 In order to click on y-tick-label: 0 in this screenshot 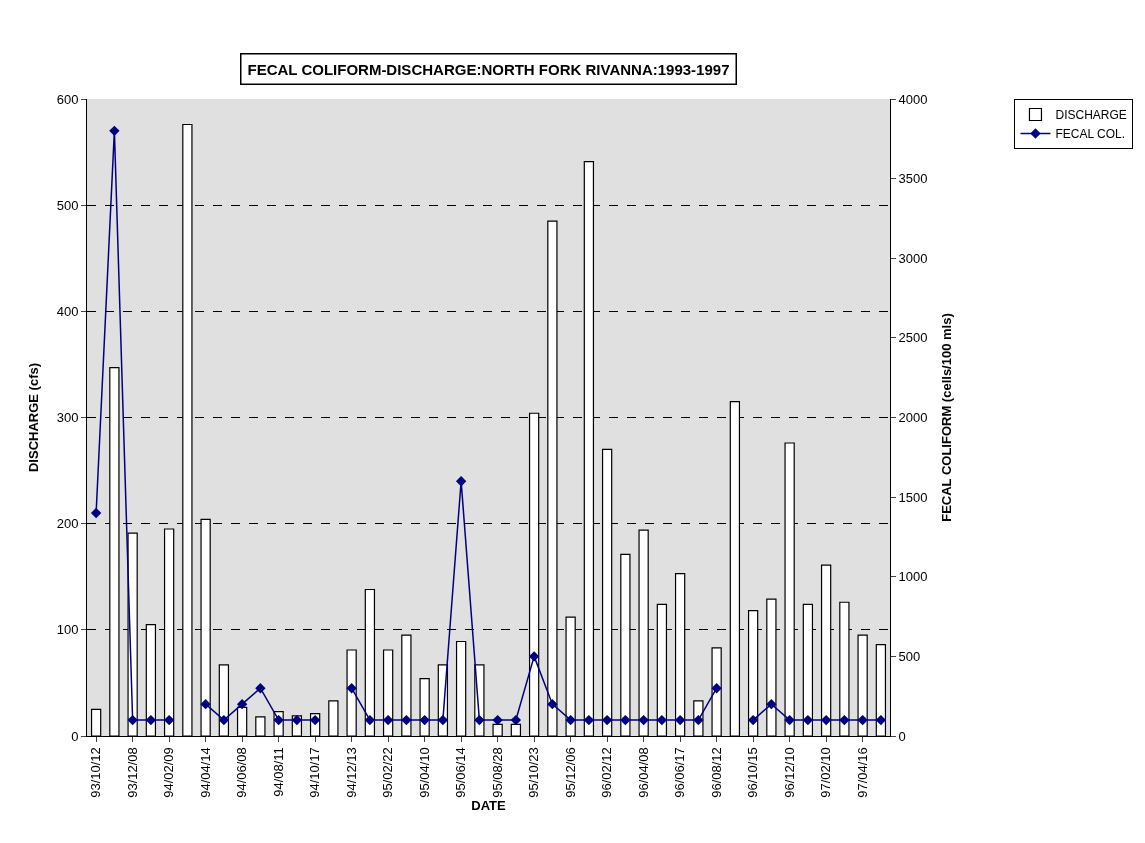, I will do `click(75, 736)`.